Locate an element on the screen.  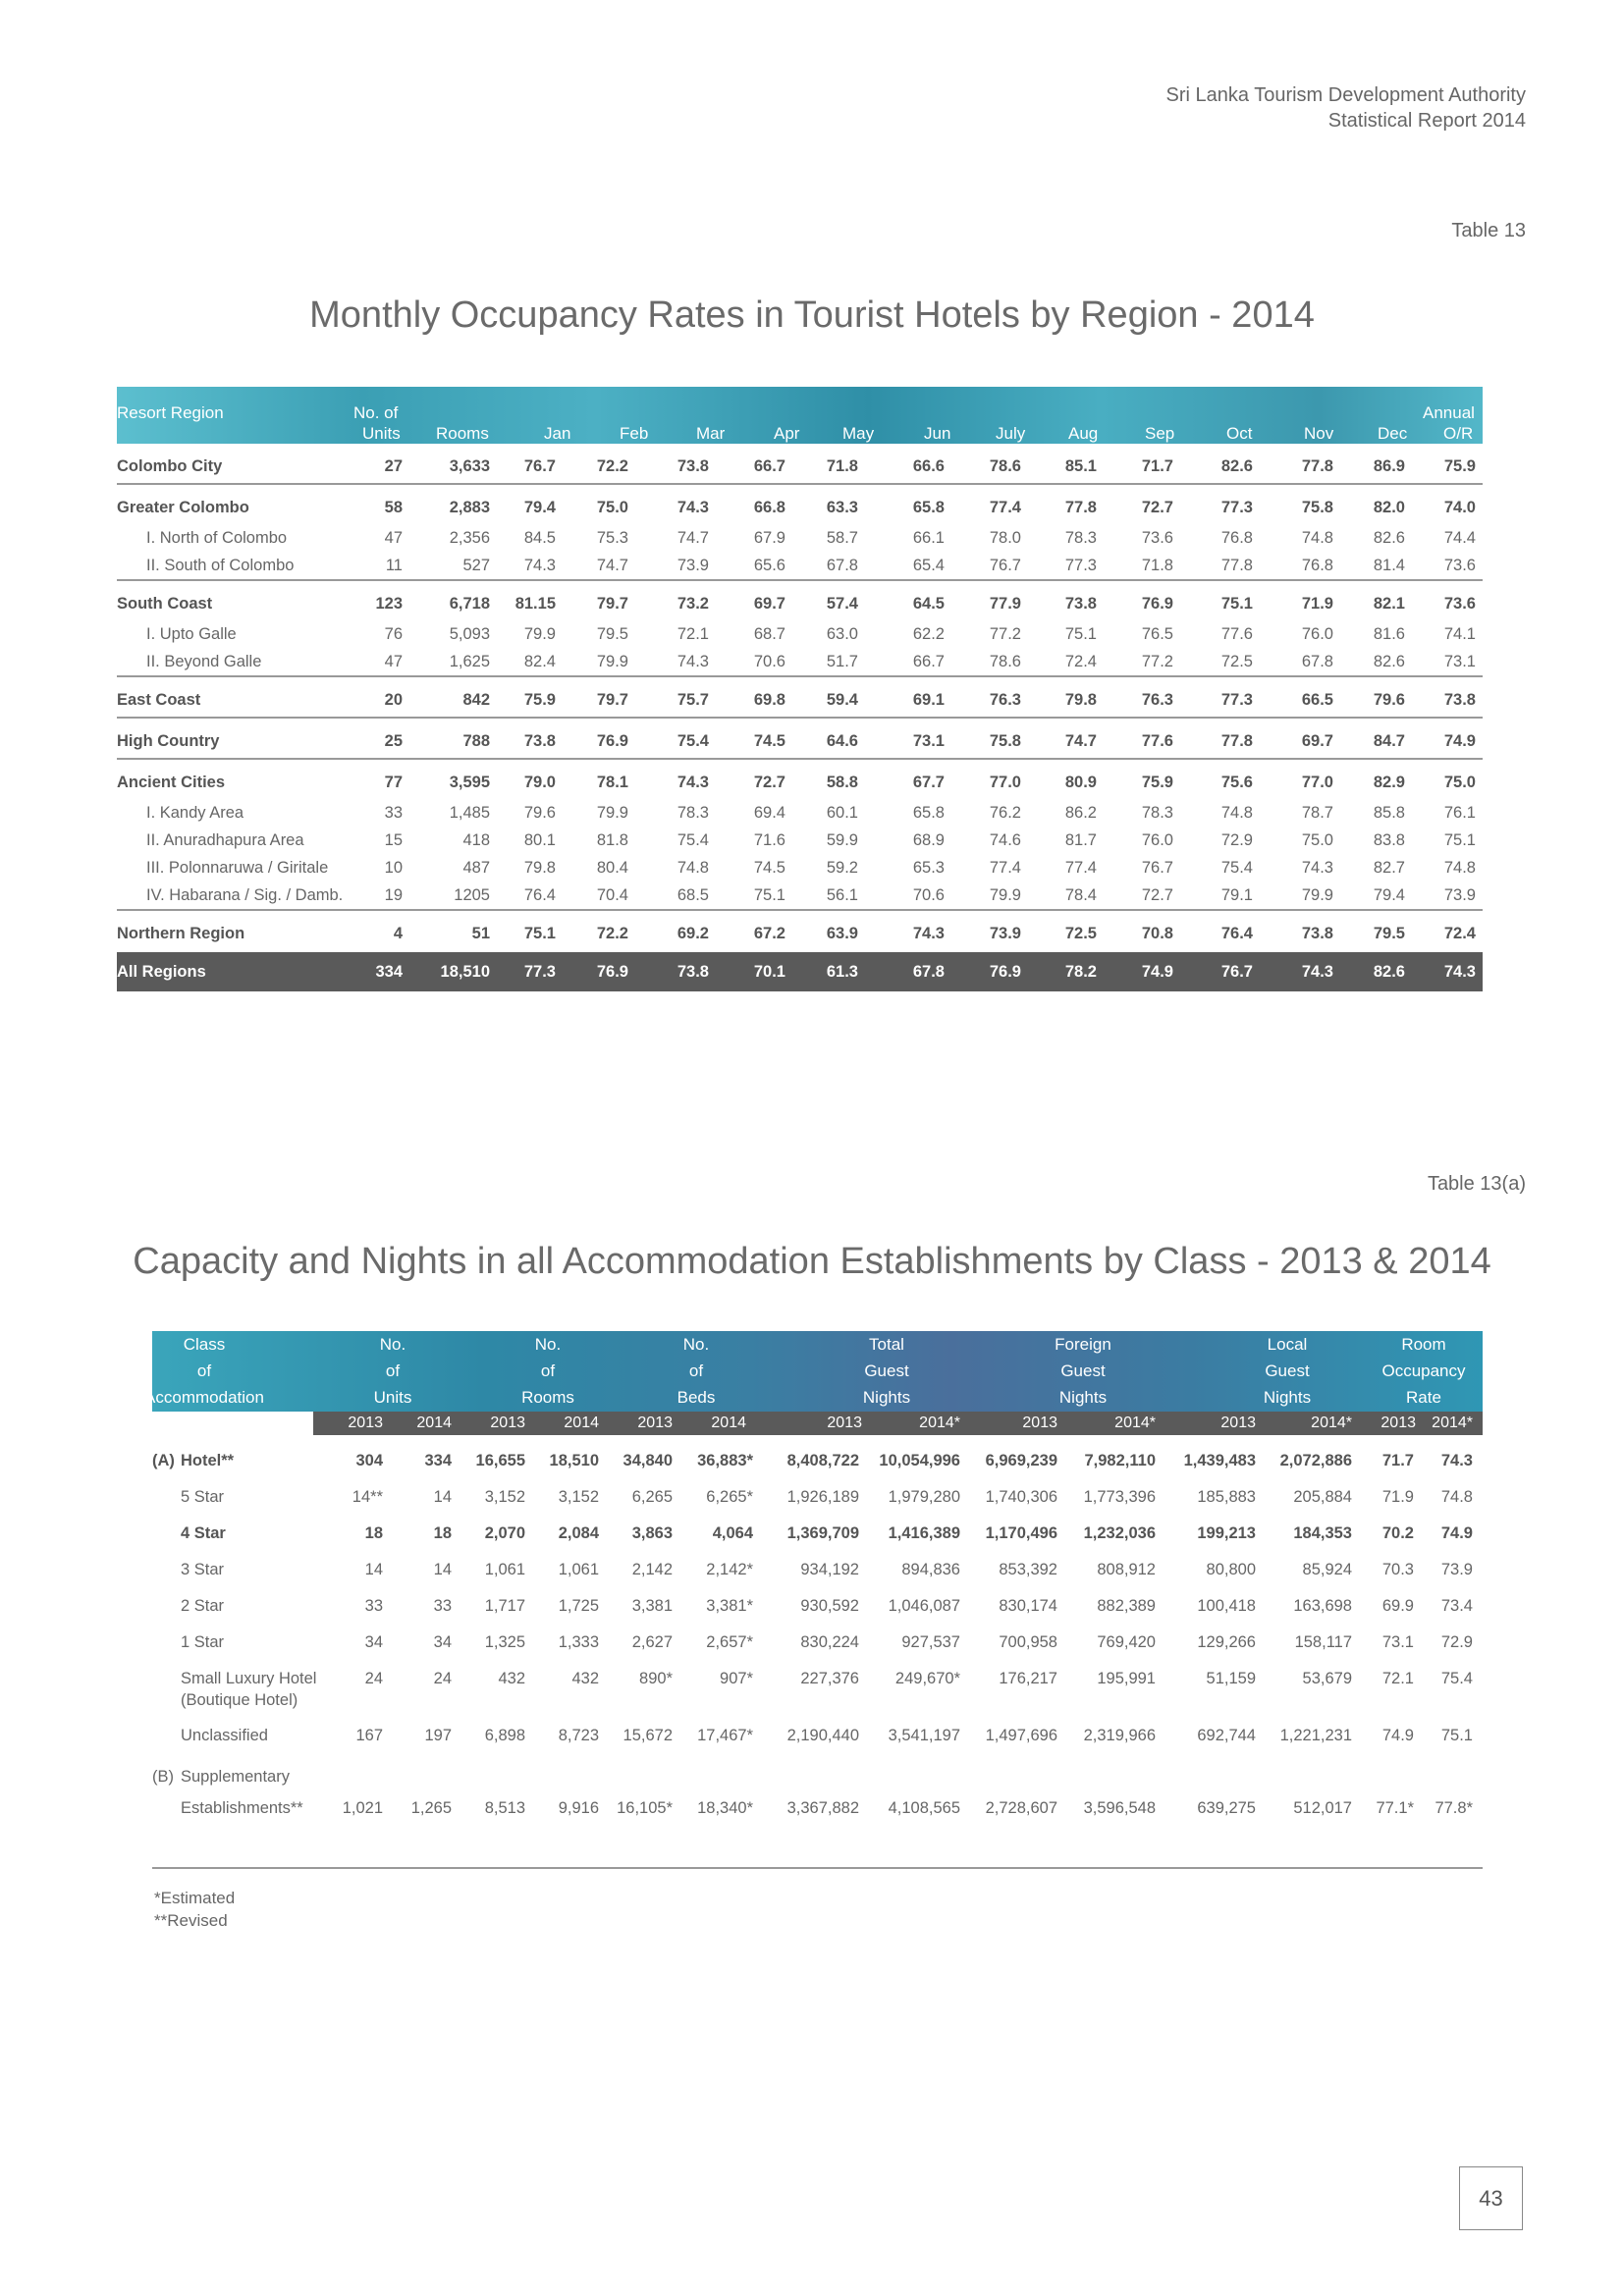
capacity-cell: 80,800 is located at coordinates (1231, 1570).